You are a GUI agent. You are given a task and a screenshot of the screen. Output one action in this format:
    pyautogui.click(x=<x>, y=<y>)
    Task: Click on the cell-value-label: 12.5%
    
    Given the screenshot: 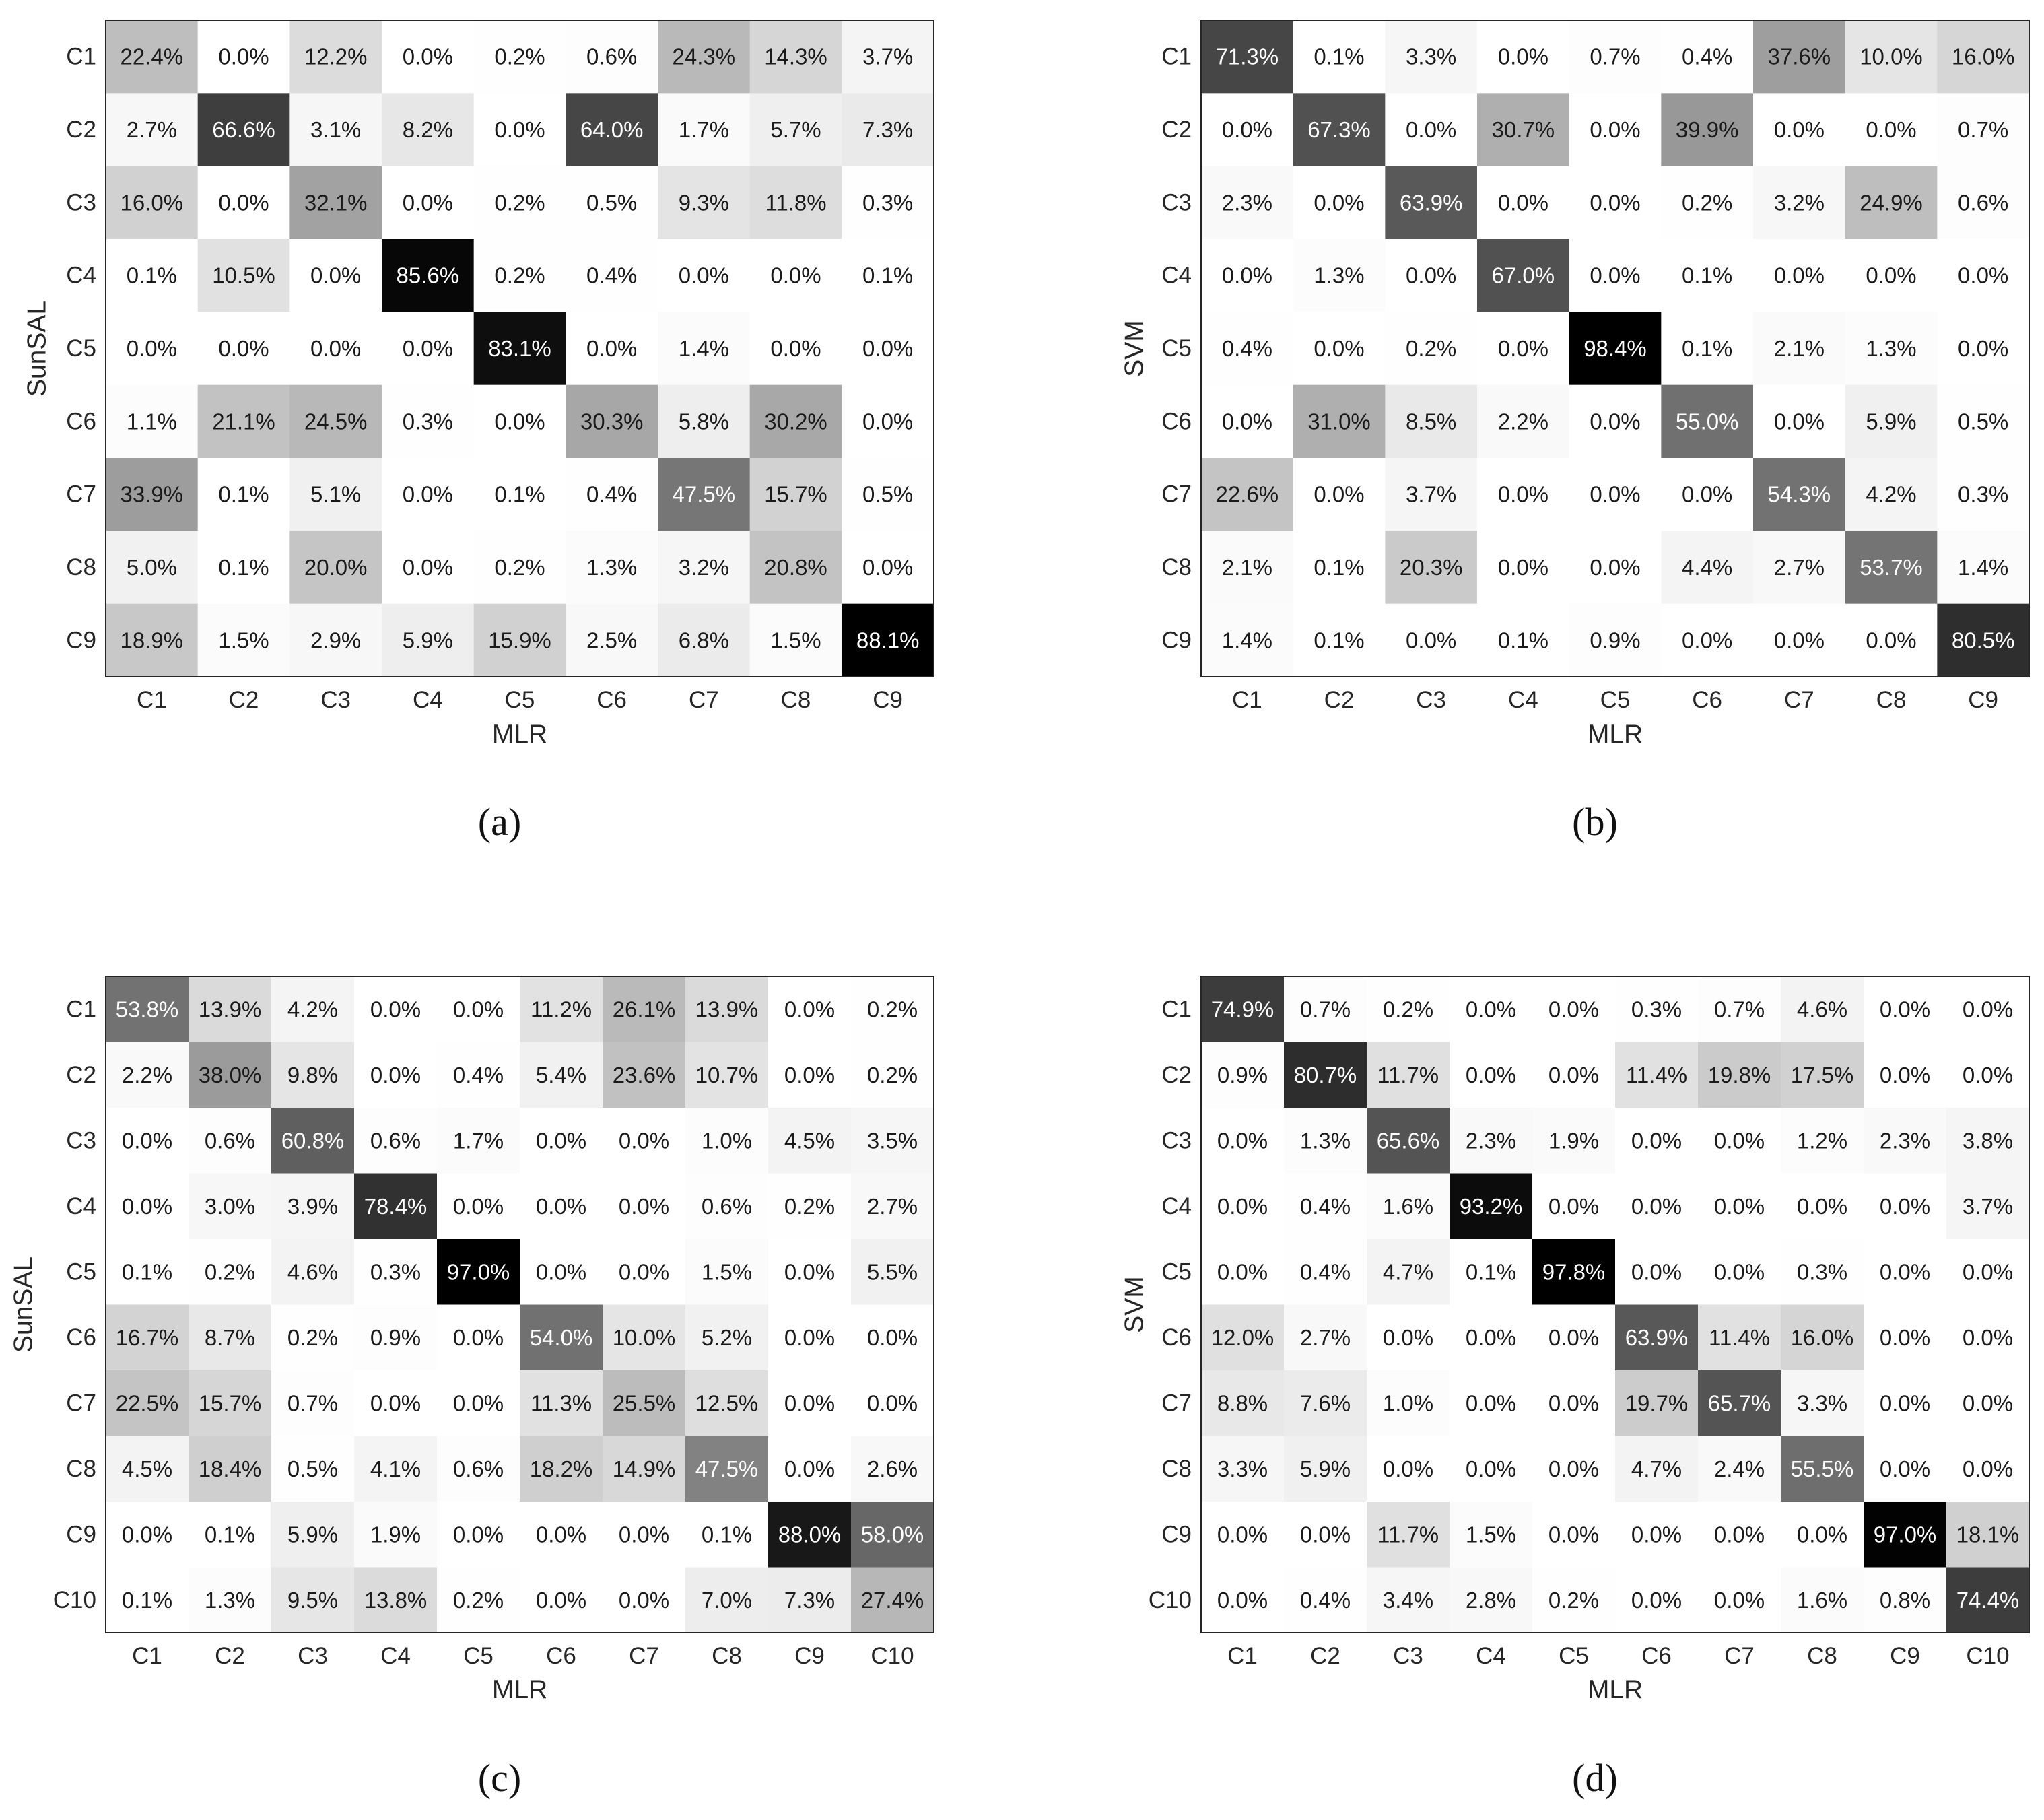 What is the action you would take?
    pyautogui.click(x=727, y=1402)
    